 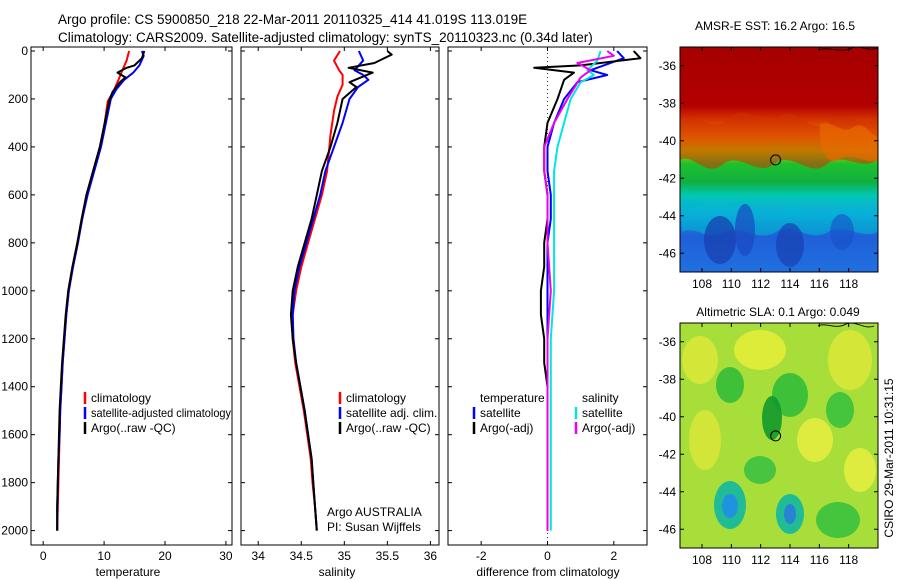 I want to click on sst-map-ticks: 108 110 112 114 116 118 -36 -38 -40 -42 -44 -46, so click(x=768, y=169).